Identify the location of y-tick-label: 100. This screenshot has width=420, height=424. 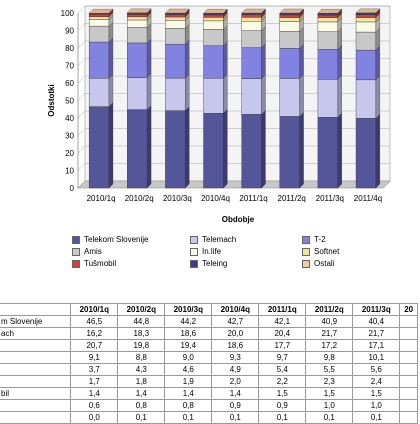
(68, 13).